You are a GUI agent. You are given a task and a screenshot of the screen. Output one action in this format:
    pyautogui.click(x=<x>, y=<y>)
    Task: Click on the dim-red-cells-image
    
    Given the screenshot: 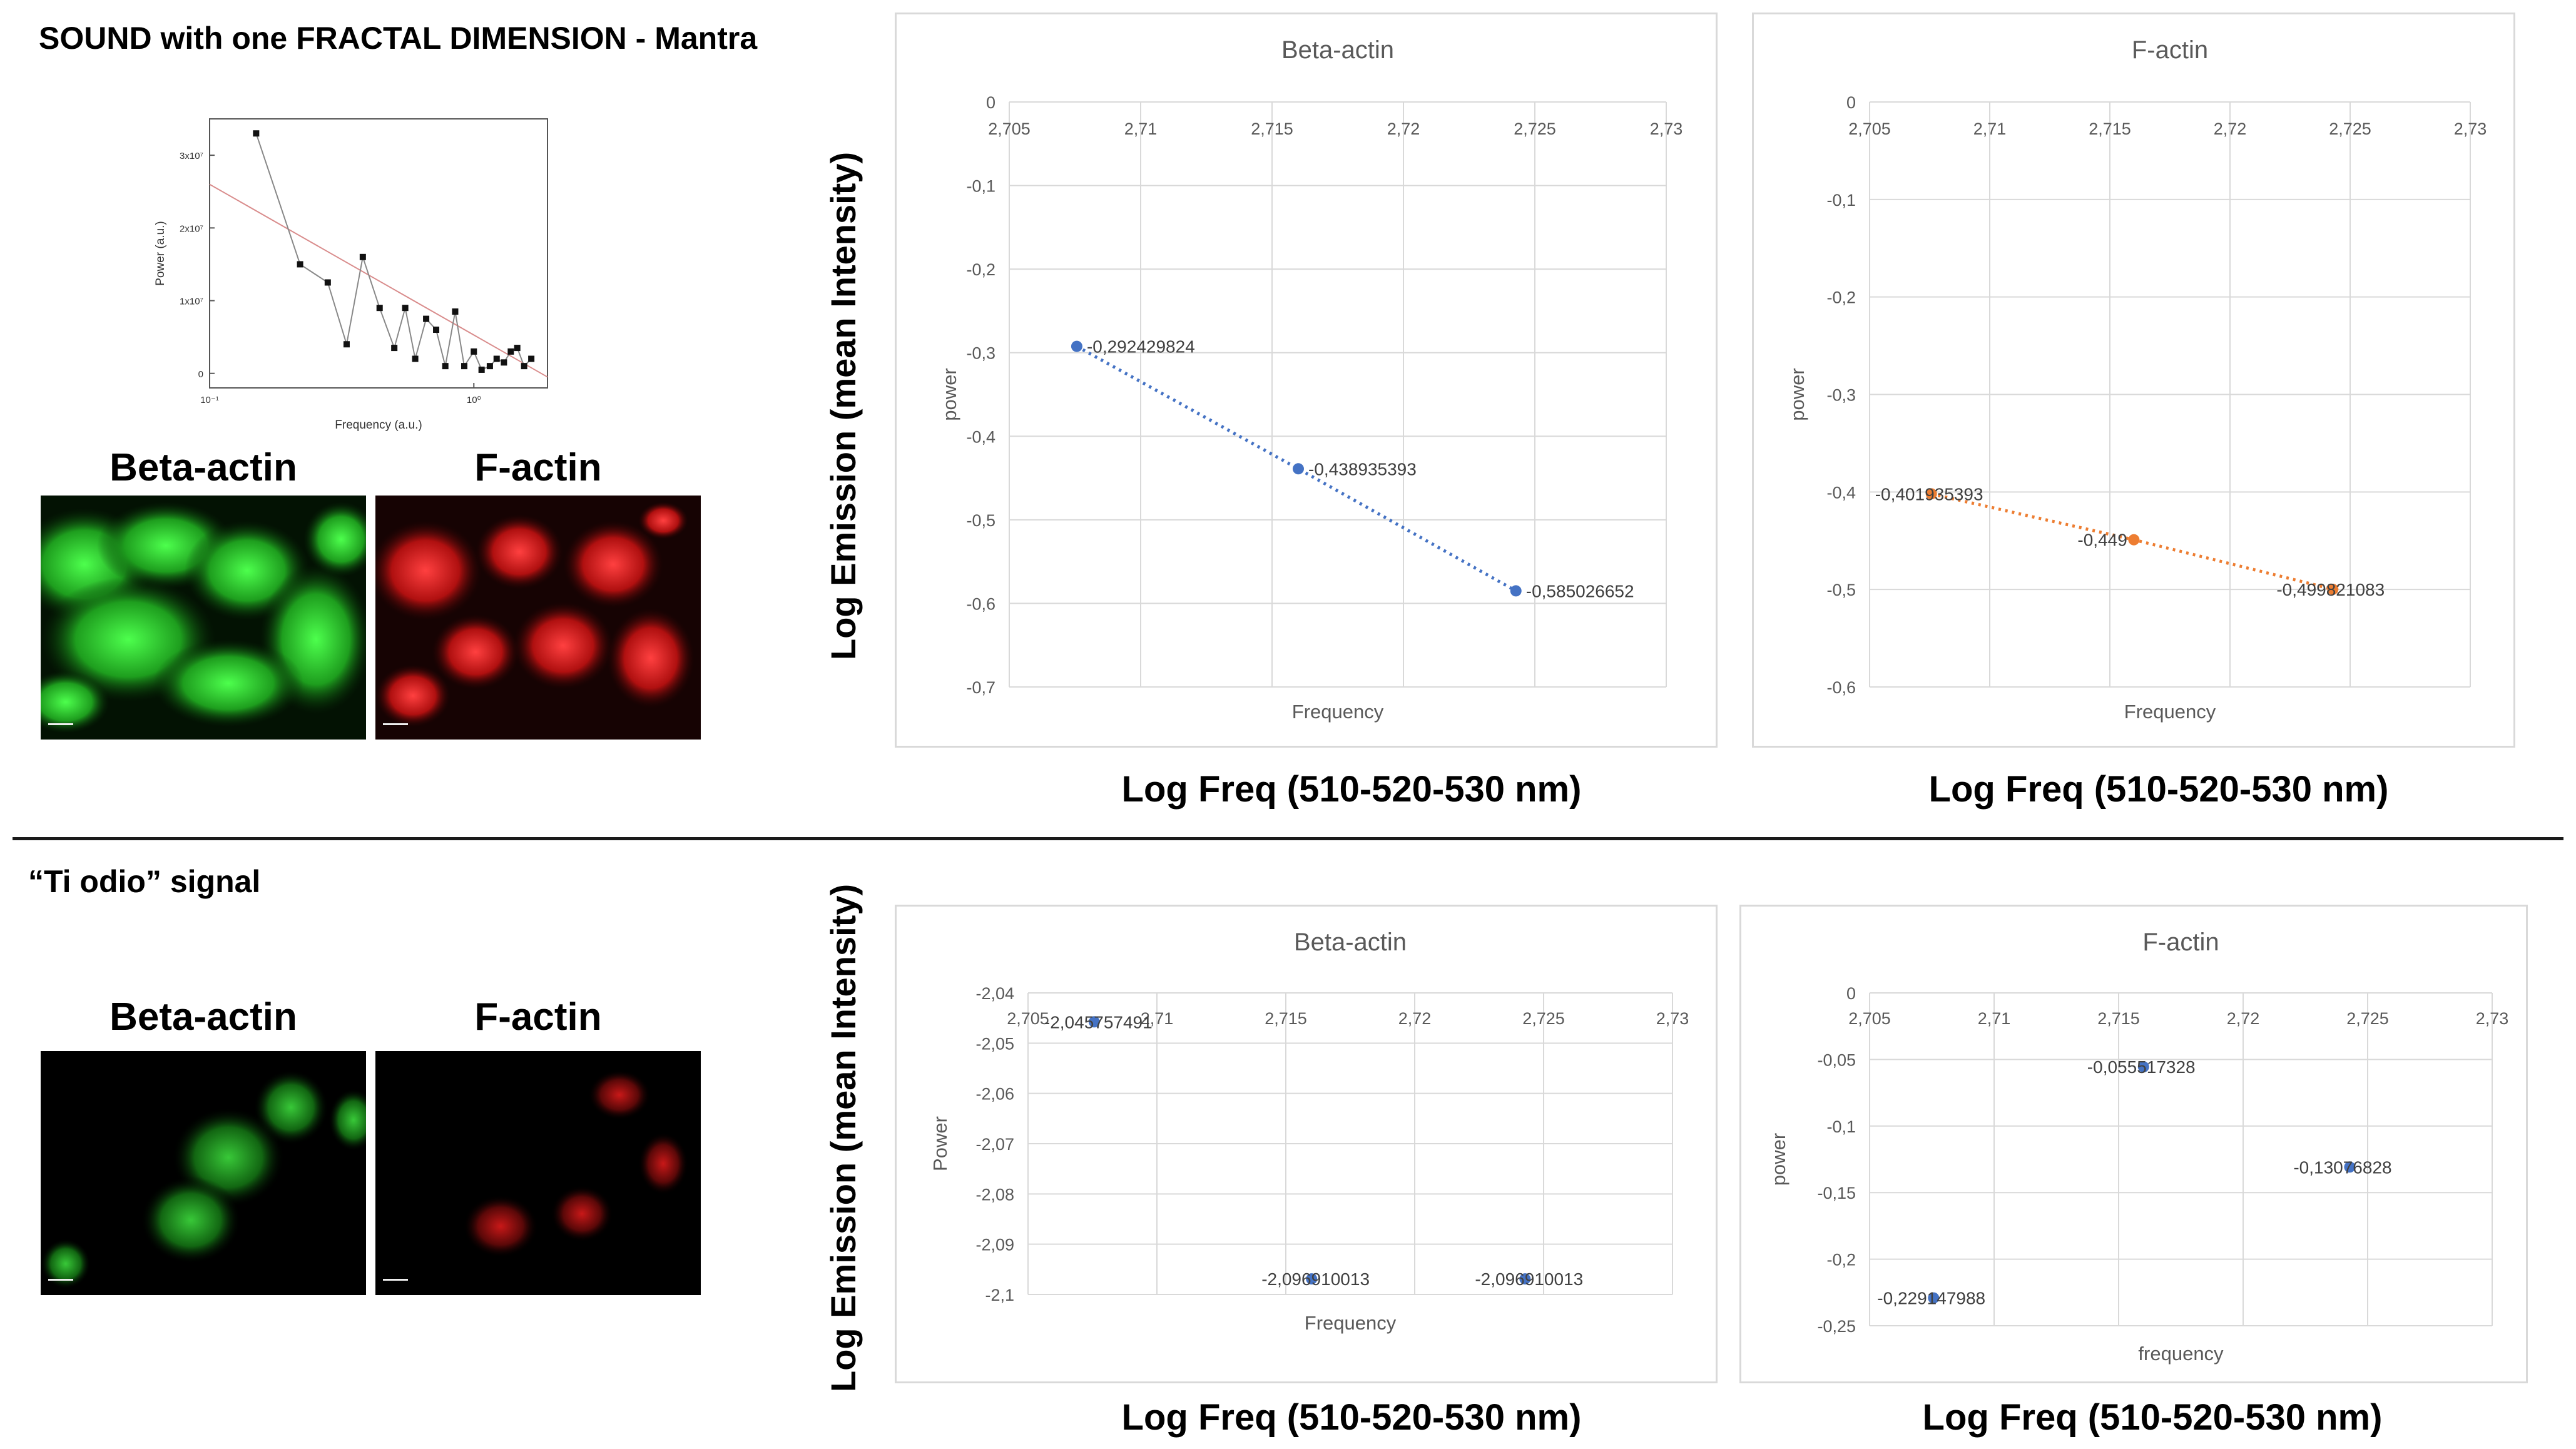 What is the action you would take?
    pyautogui.click(x=538, y=1173)
    